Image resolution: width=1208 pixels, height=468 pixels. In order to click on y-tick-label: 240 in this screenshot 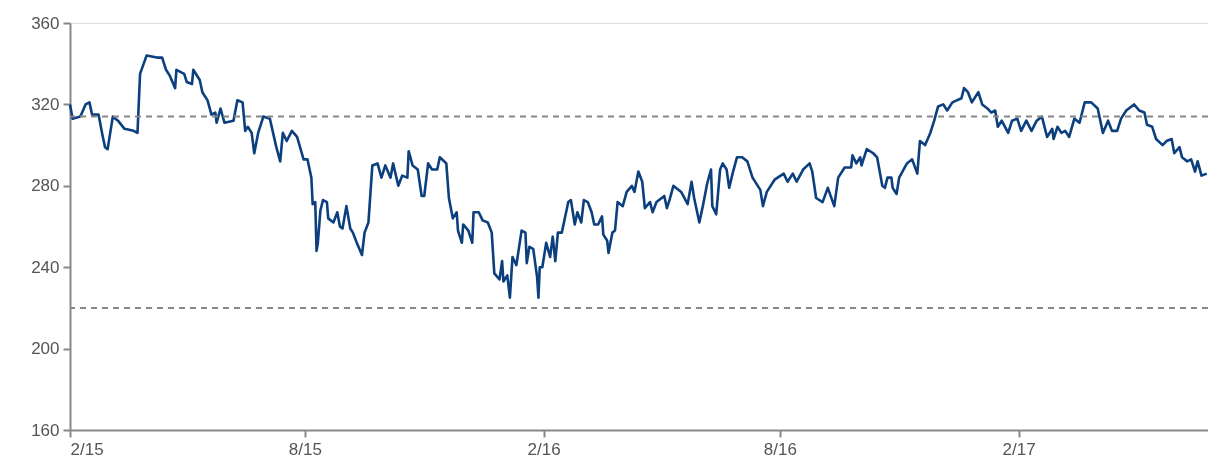, I will do `click(45, 267)`.